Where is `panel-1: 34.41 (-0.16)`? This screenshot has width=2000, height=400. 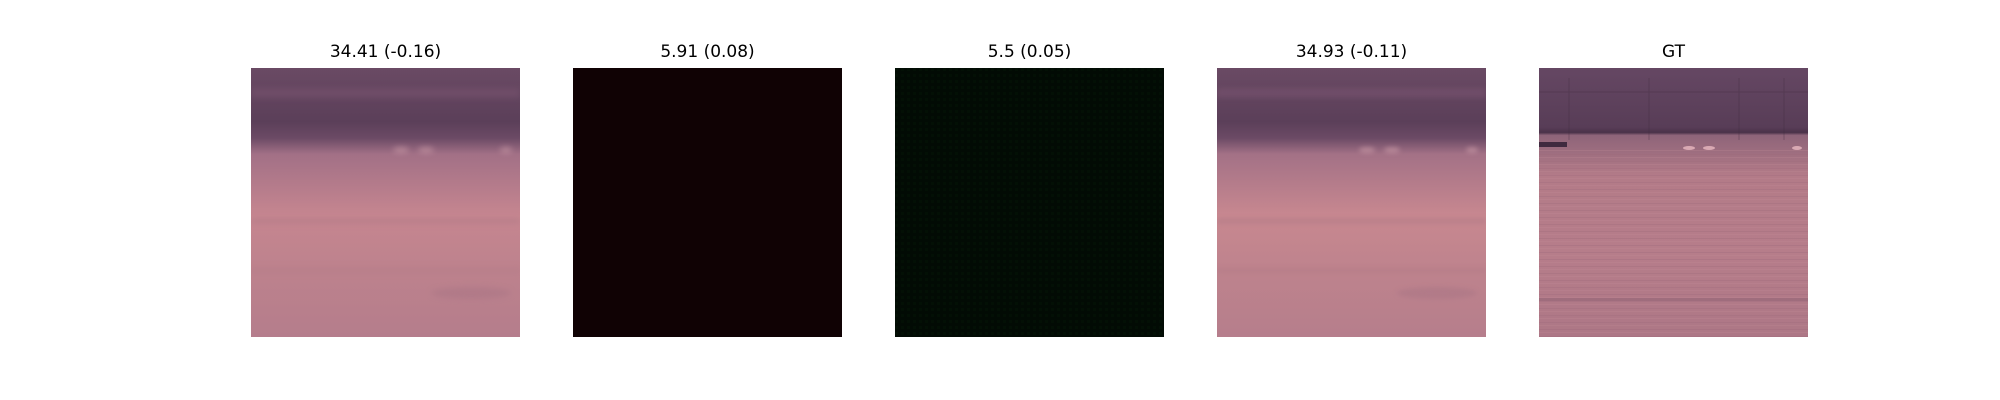
panel-1: 34.41 (-0.16) is located at coordinates (385, 200).